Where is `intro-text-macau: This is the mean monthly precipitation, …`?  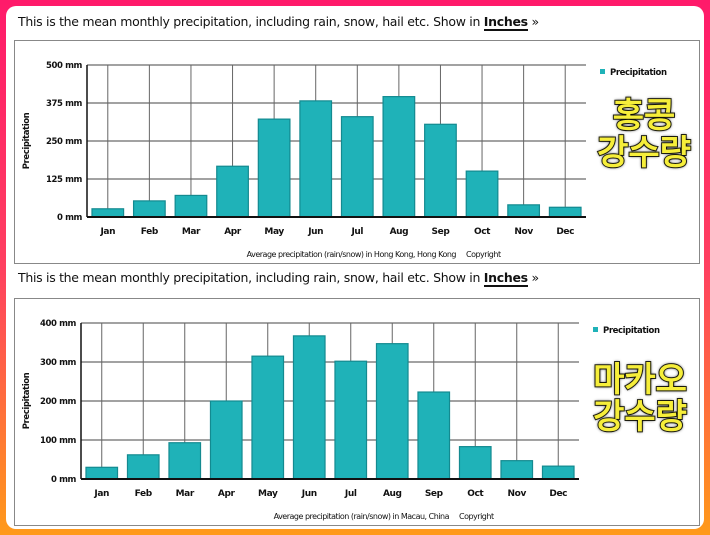
intro-text-macau: This is the mean monthly precipitation, … is located at coordinates (278, 278).